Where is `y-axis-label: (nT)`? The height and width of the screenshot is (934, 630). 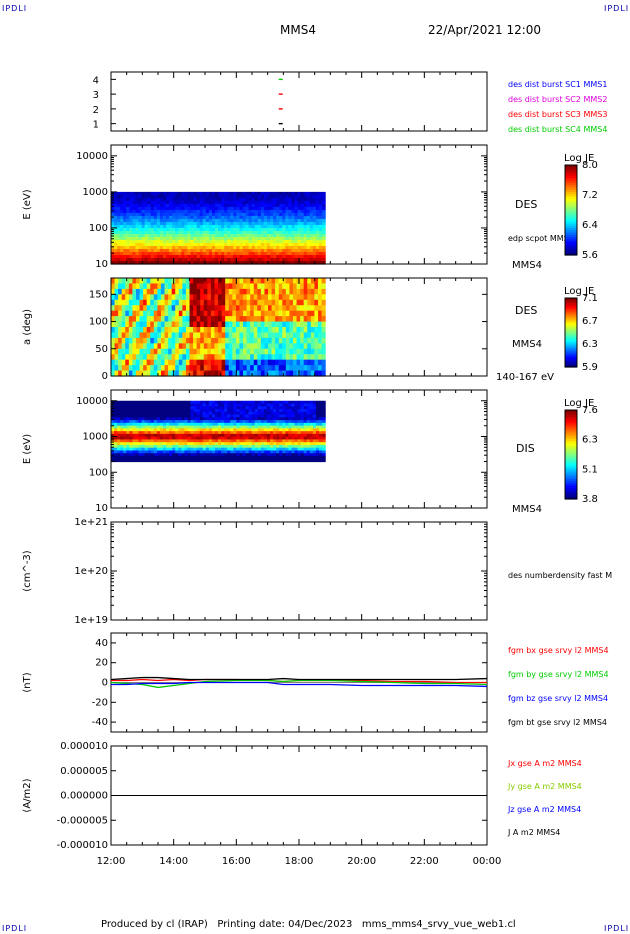
y-axis-label: (nT) is located at coordinates (27, 682).